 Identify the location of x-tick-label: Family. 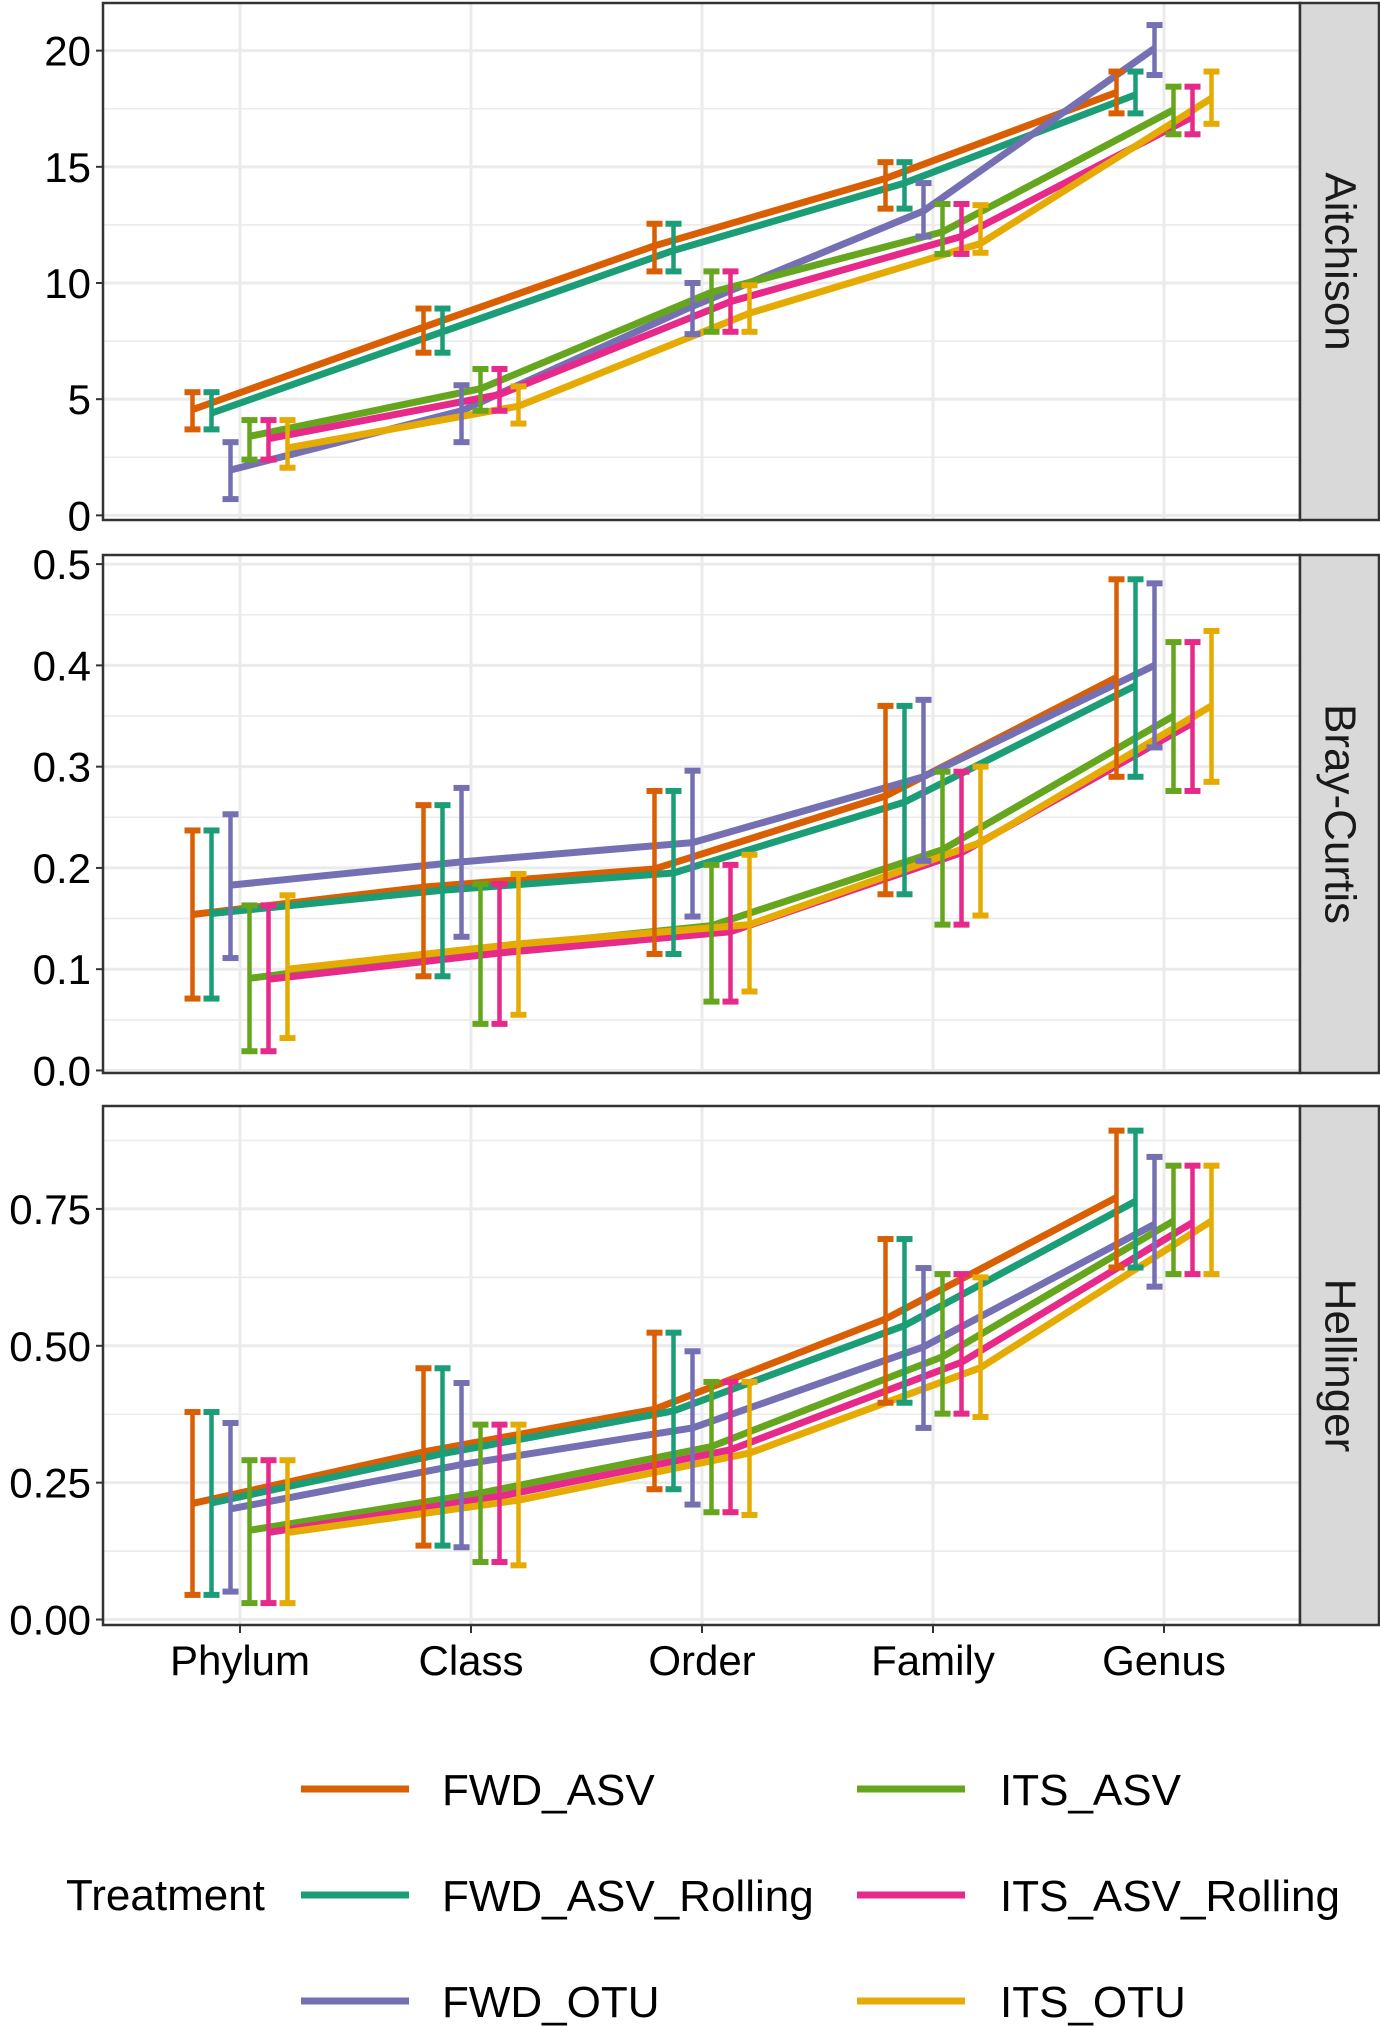
(933, 1660).